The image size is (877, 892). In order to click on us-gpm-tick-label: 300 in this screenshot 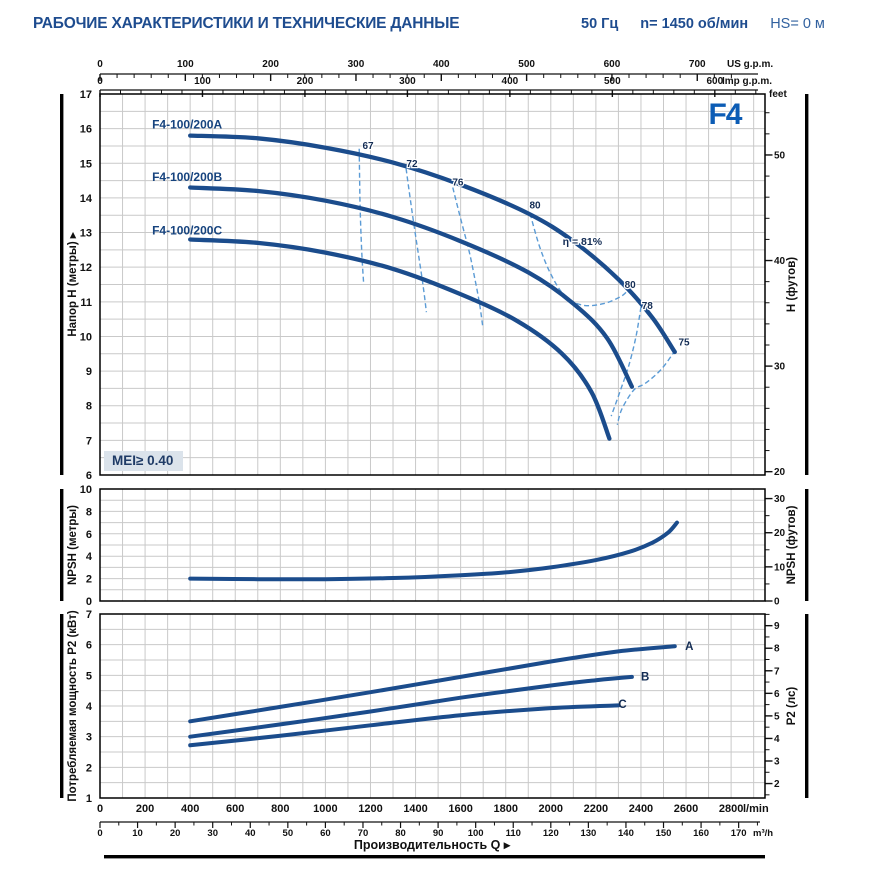, I will do `click(356, 64)`.